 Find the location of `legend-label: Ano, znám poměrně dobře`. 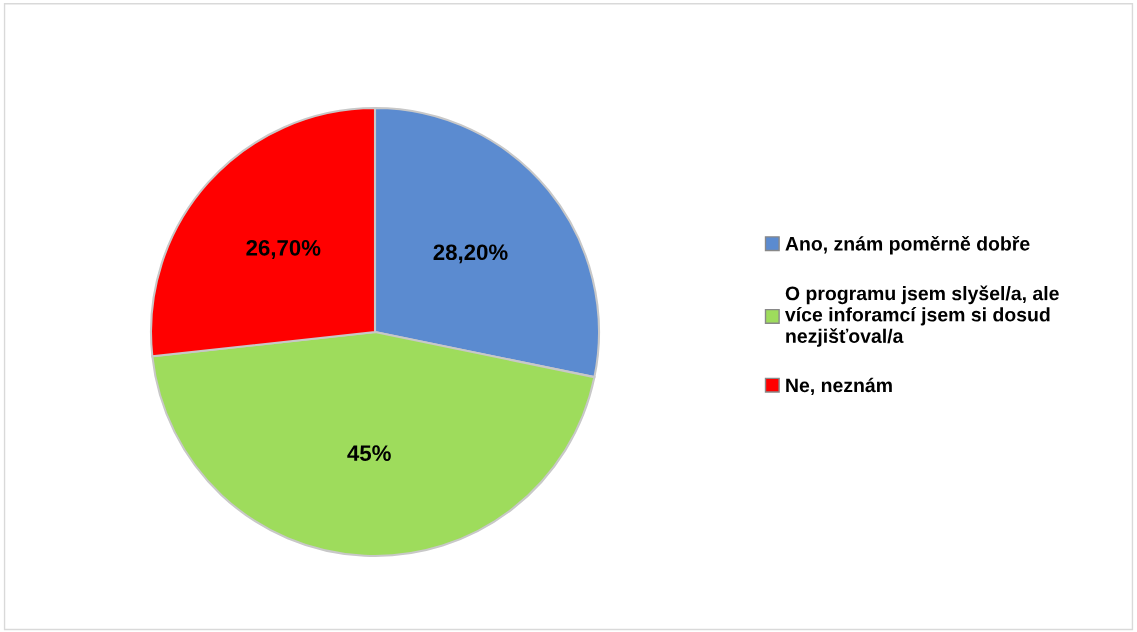

legend-label: Ano, znám poměrně dobře is located at coordinates (907, 245).